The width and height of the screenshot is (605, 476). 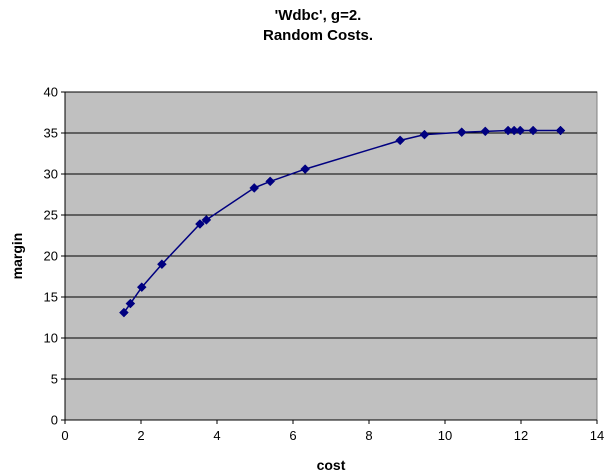 I want to click on y-tick-label: 20, so click(x=51, y=256).